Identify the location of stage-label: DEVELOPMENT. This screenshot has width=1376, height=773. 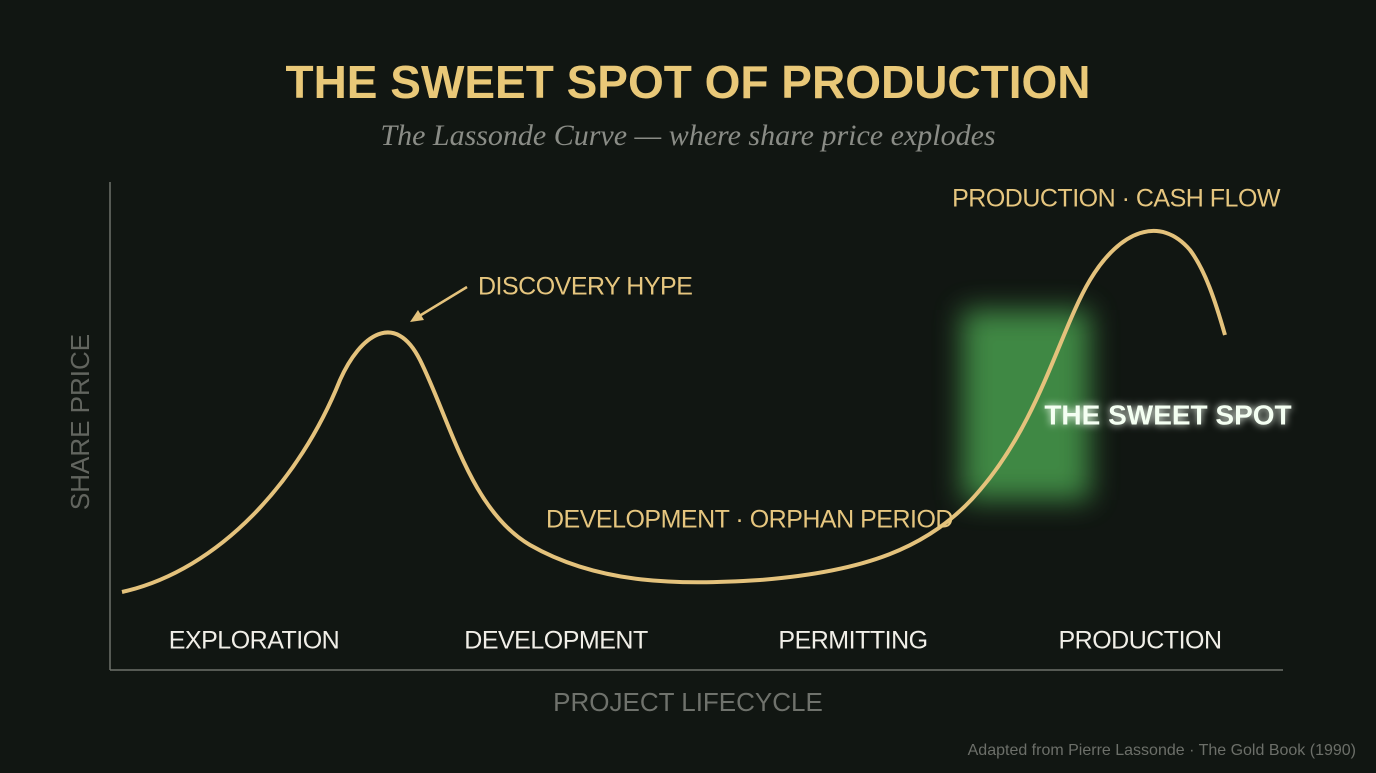
(556, 641).